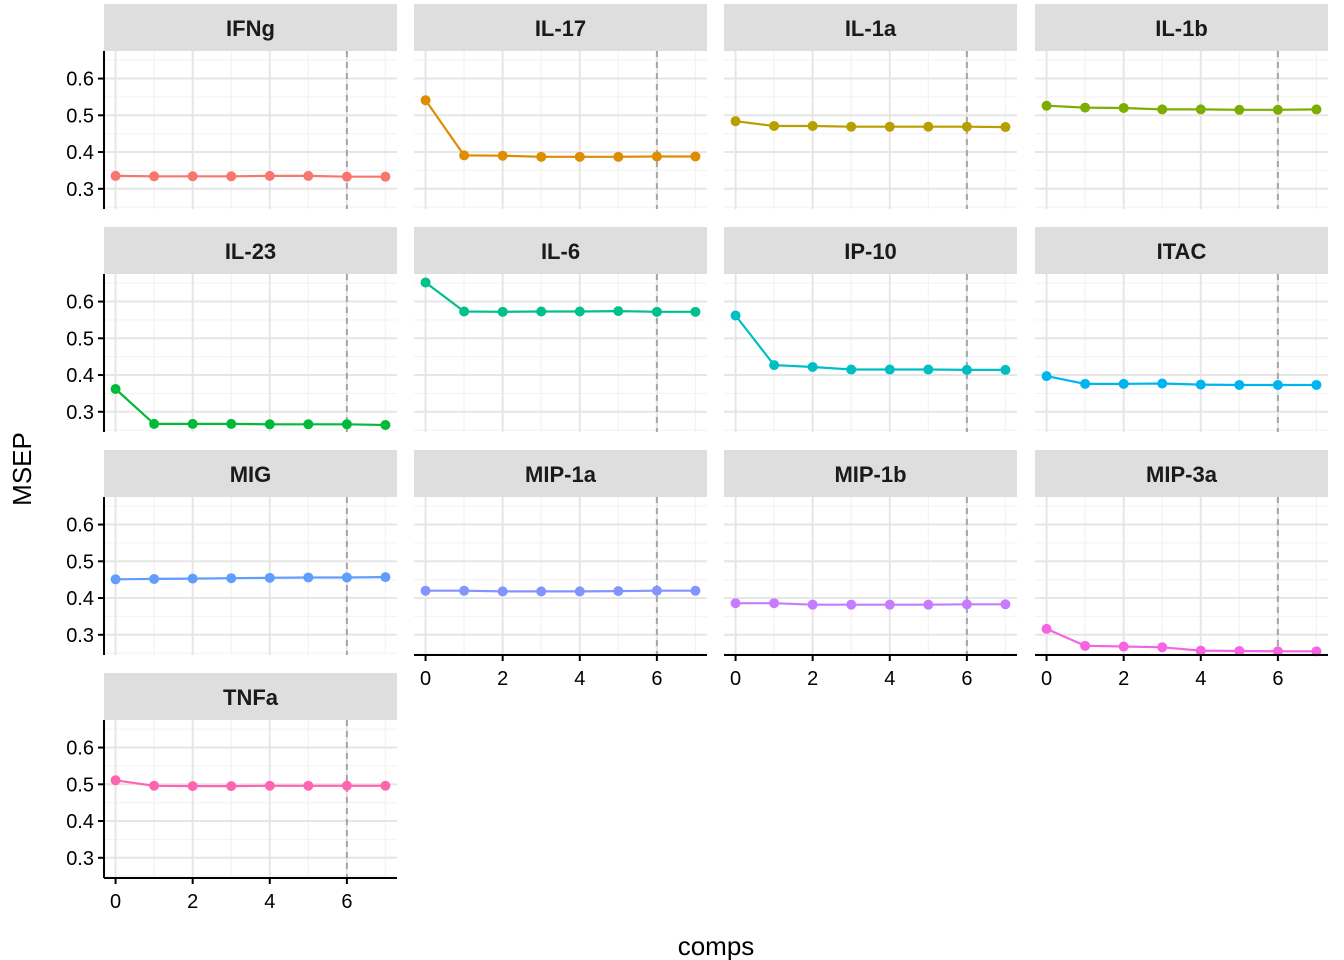 The height and width of the screenshot is (960, 1344). Describe the element at coordinates (560, 591) in the screenshot. I see `series-line-mip-1a` at that location.